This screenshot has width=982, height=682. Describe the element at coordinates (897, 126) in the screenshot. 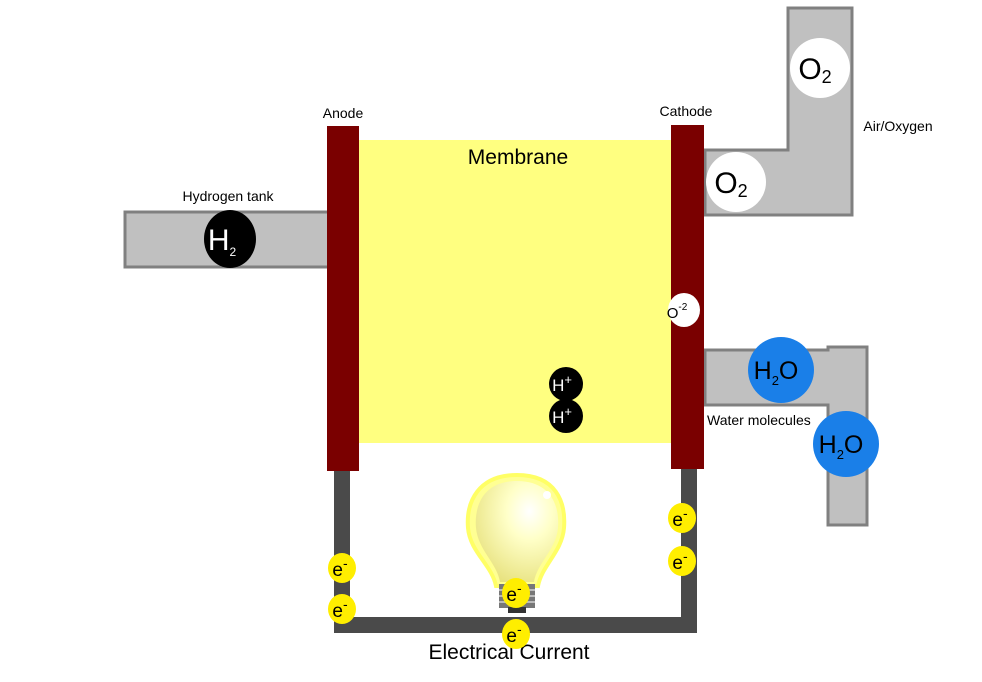

I see `air-oxygen-label: Air/Oxygen` at that location.